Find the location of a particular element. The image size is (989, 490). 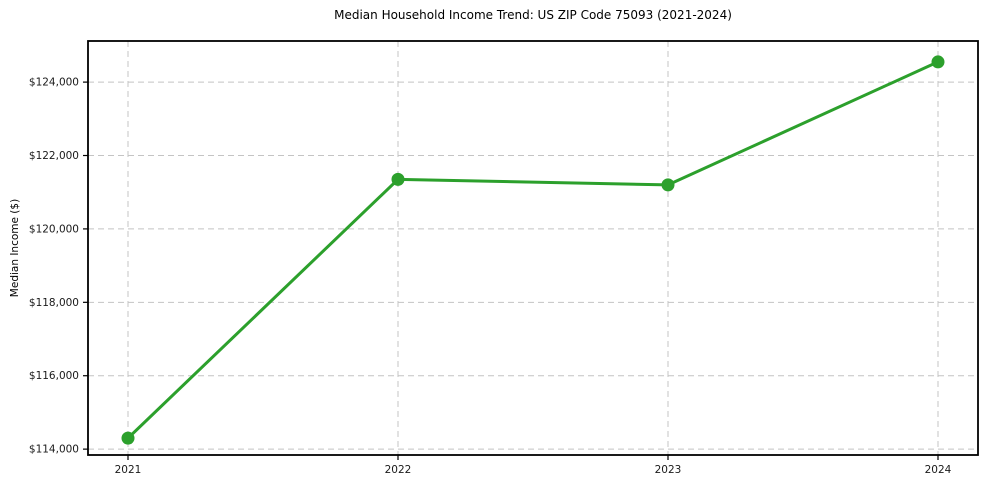

data-point-2021 is located at coordinates (128, 438).